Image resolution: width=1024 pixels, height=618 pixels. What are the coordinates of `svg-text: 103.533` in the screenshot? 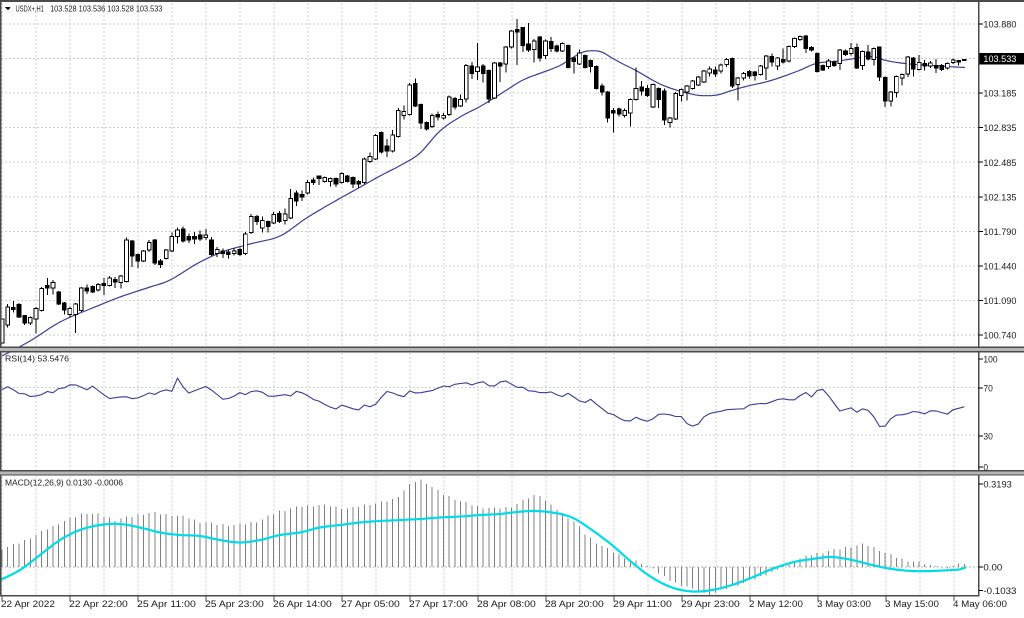 It's located at (999, 59).